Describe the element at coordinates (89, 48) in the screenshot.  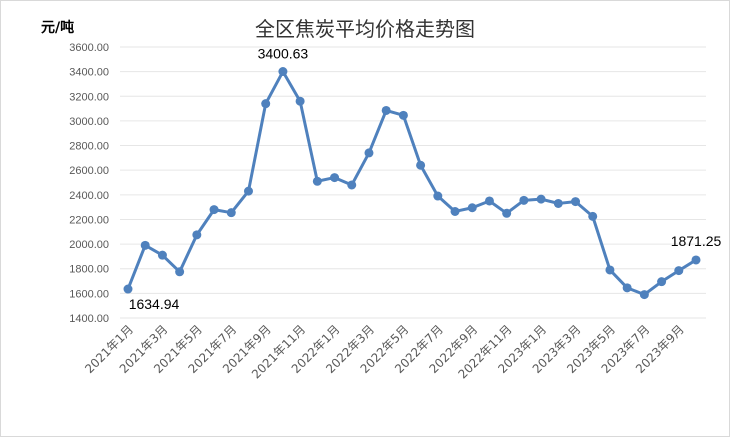
I see `y-tick-label: 3600.00` at that location.